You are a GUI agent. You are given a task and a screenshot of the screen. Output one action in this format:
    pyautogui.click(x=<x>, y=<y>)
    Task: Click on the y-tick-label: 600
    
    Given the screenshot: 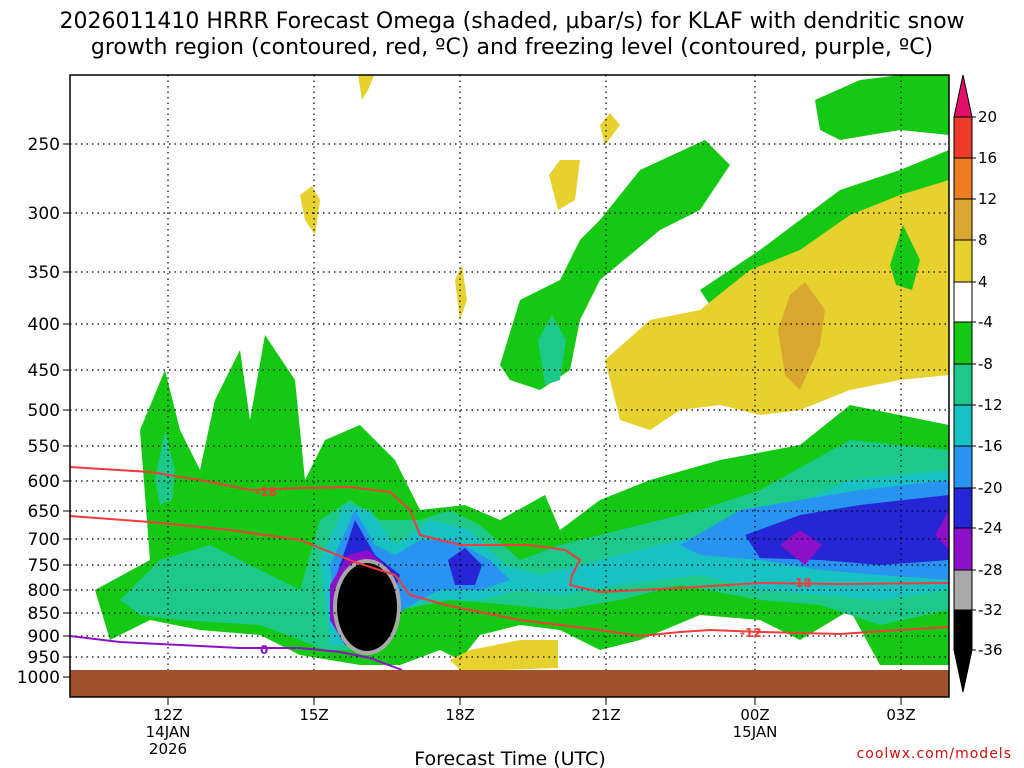 What is the action you would take?
    pyautogui.click(x=44, y=482)
    